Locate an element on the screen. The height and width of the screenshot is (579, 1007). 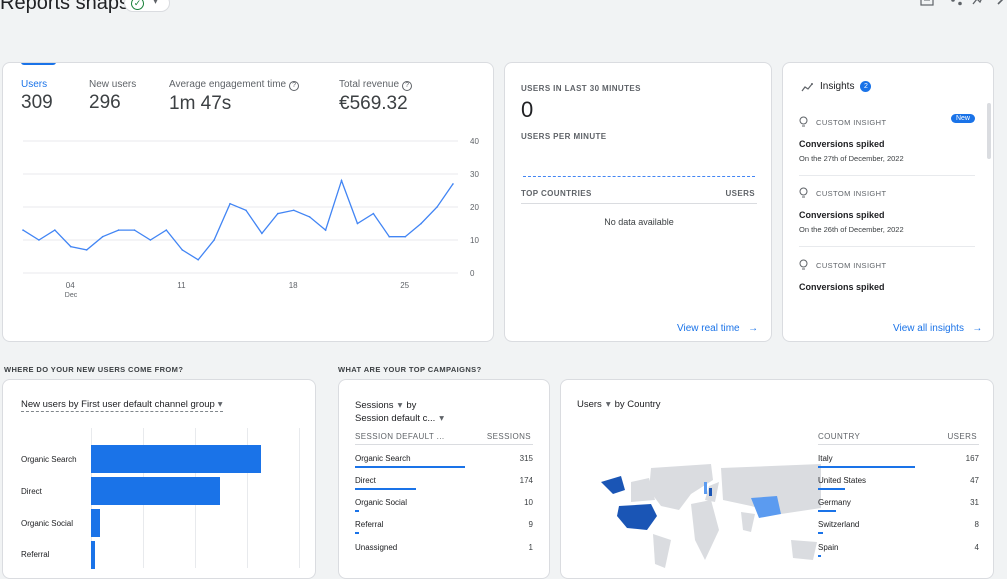
edit-icon is located at coordinates (1001, 4).